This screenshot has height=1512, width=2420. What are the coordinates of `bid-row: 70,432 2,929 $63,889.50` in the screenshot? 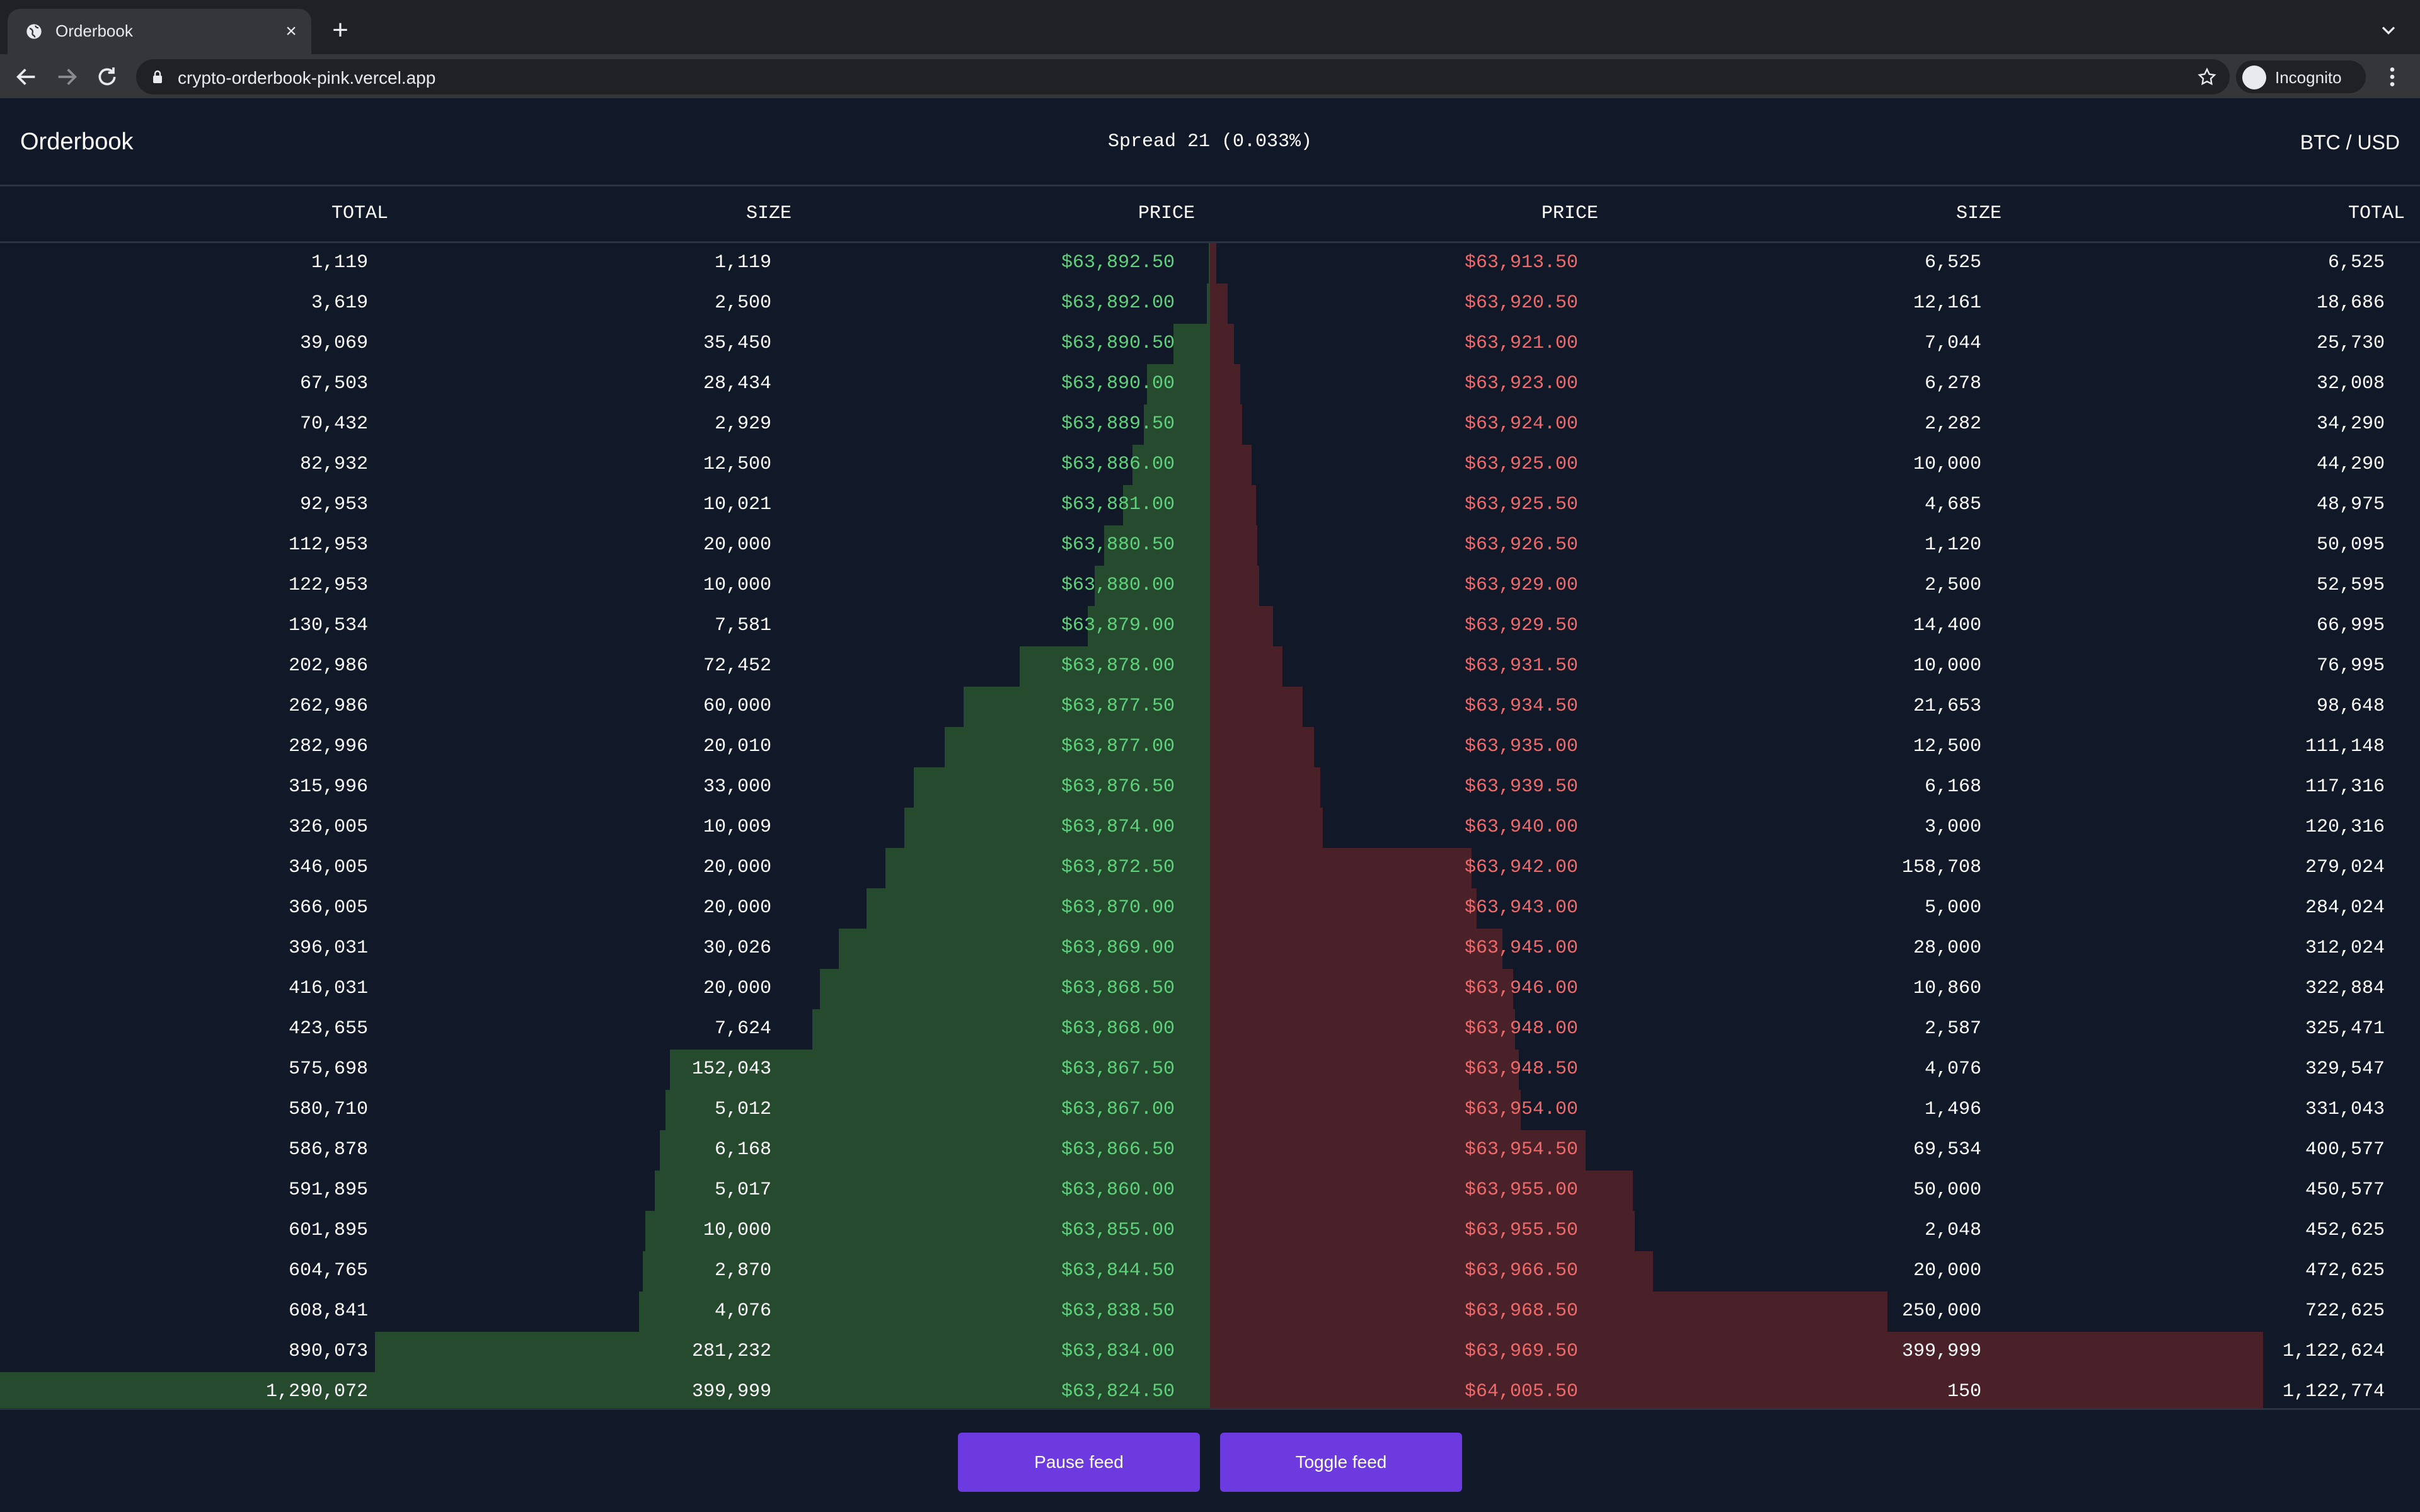 It's located at (605, 424).